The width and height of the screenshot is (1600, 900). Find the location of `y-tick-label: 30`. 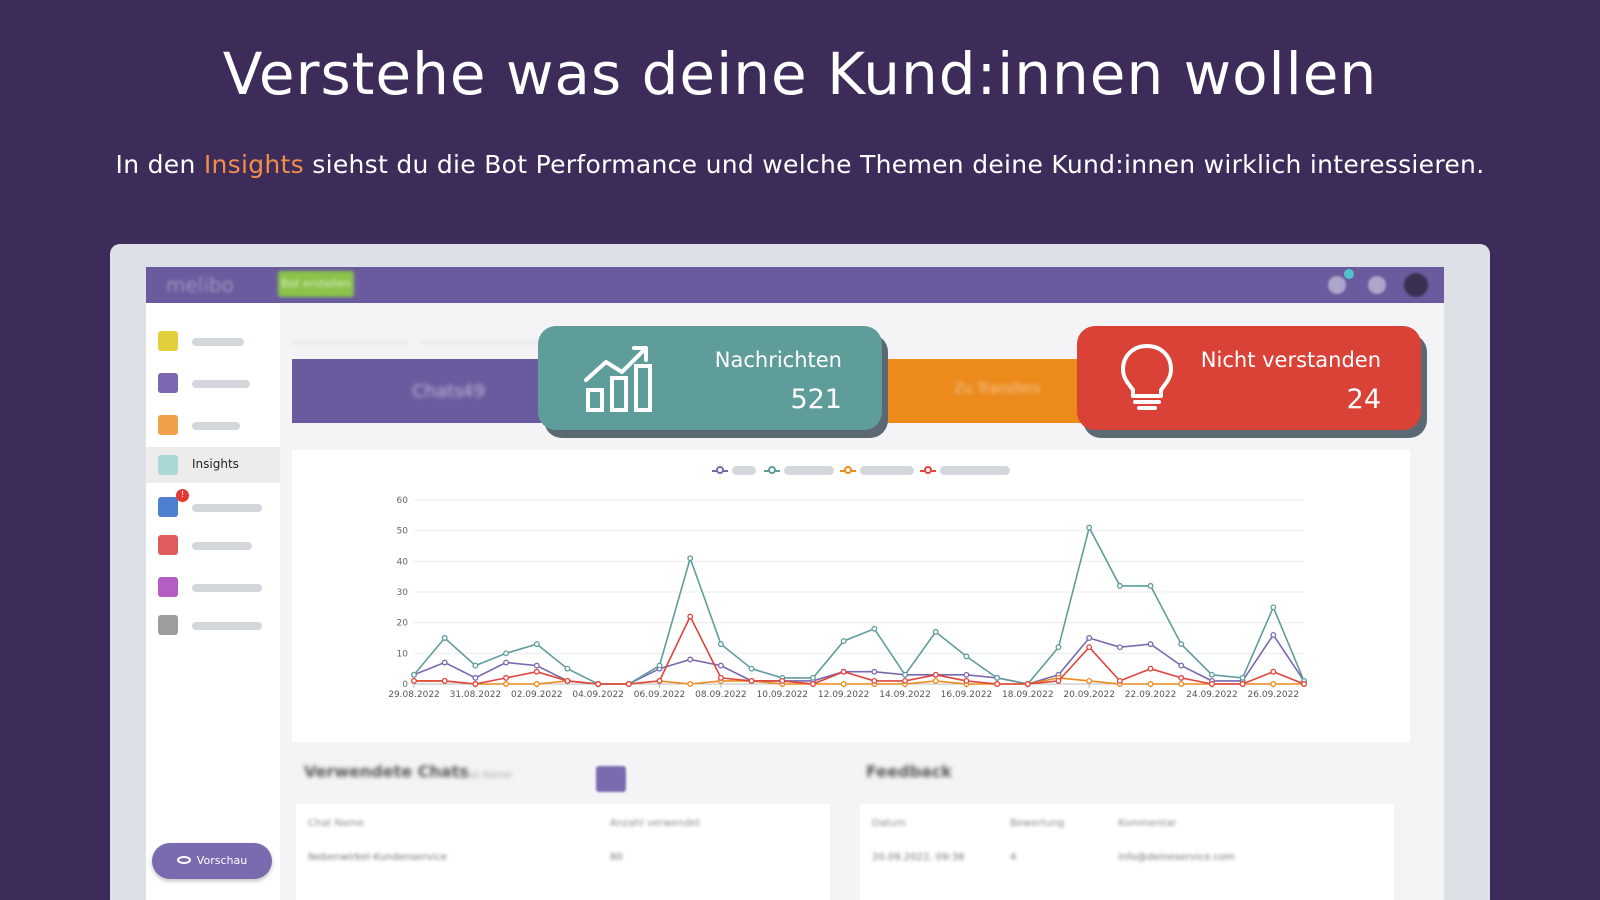

y-tick-label: 30 is located at coordinates (403, 593).